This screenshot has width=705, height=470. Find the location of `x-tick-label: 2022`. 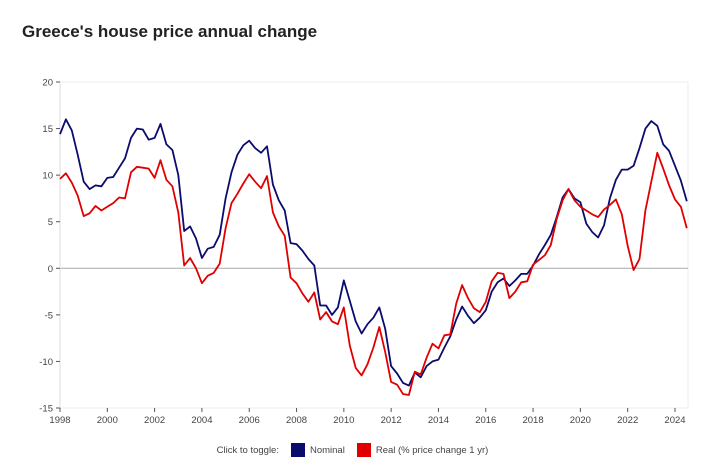

x-tick-label: 2022 is located at coordinates (627, 420).